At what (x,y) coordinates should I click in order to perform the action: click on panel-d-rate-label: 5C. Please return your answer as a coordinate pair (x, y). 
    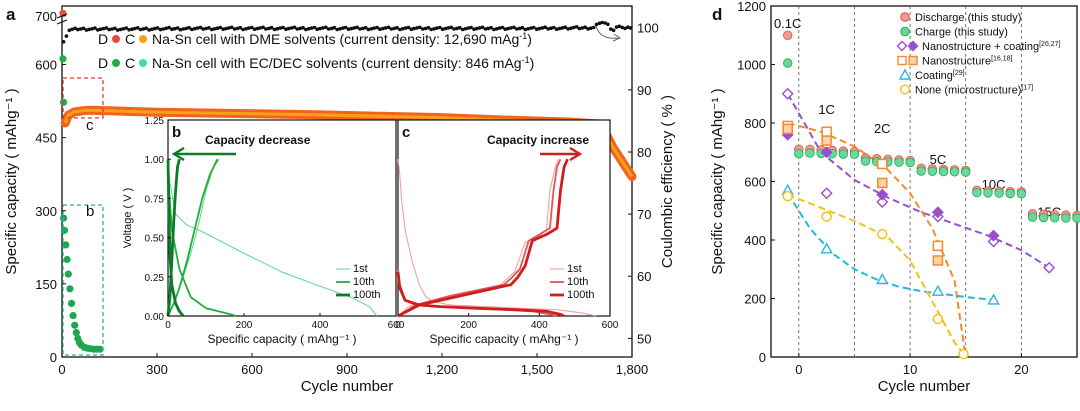
    Looking at the image, I should click on (938, 159).